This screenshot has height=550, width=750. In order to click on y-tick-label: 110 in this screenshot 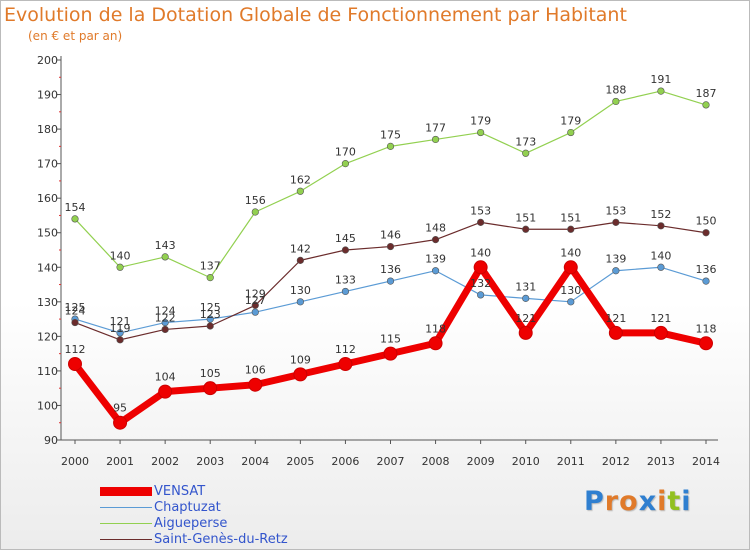, I will do `click(47, 371)`.